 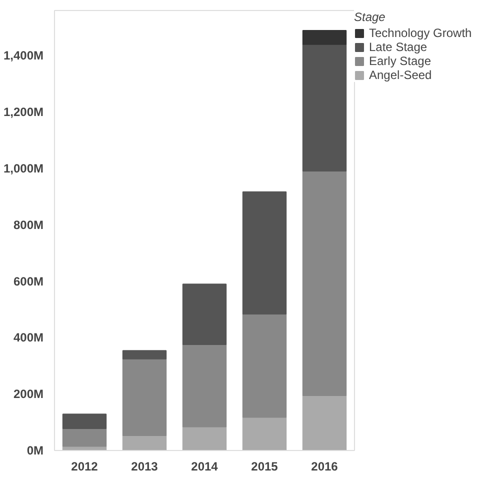 I want to click on legend-label: Late Stage, so click(x=398, y=47).